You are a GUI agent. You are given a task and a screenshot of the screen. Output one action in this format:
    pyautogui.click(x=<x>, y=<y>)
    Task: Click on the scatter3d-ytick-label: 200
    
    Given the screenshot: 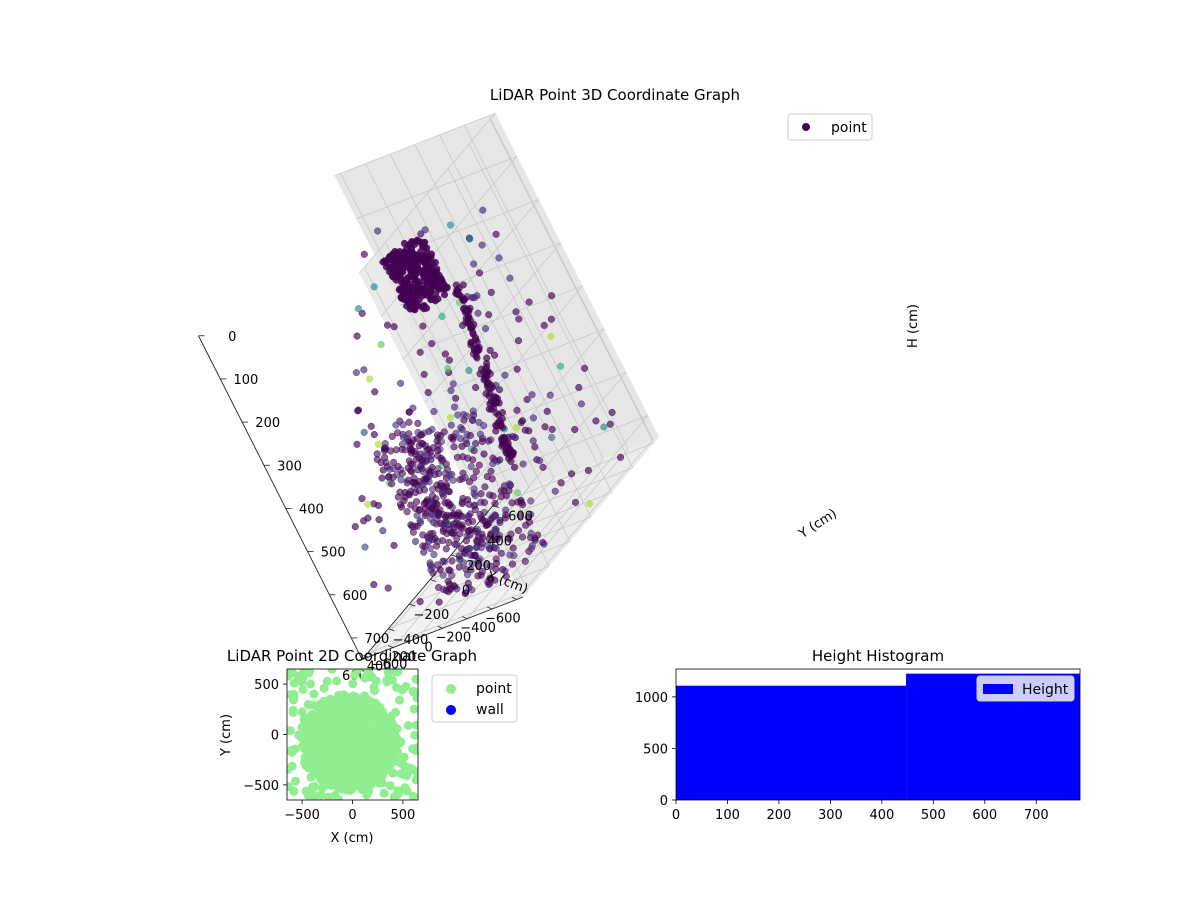 What is the action you would take?
    pyautogui.click(x=478, y=566)
    